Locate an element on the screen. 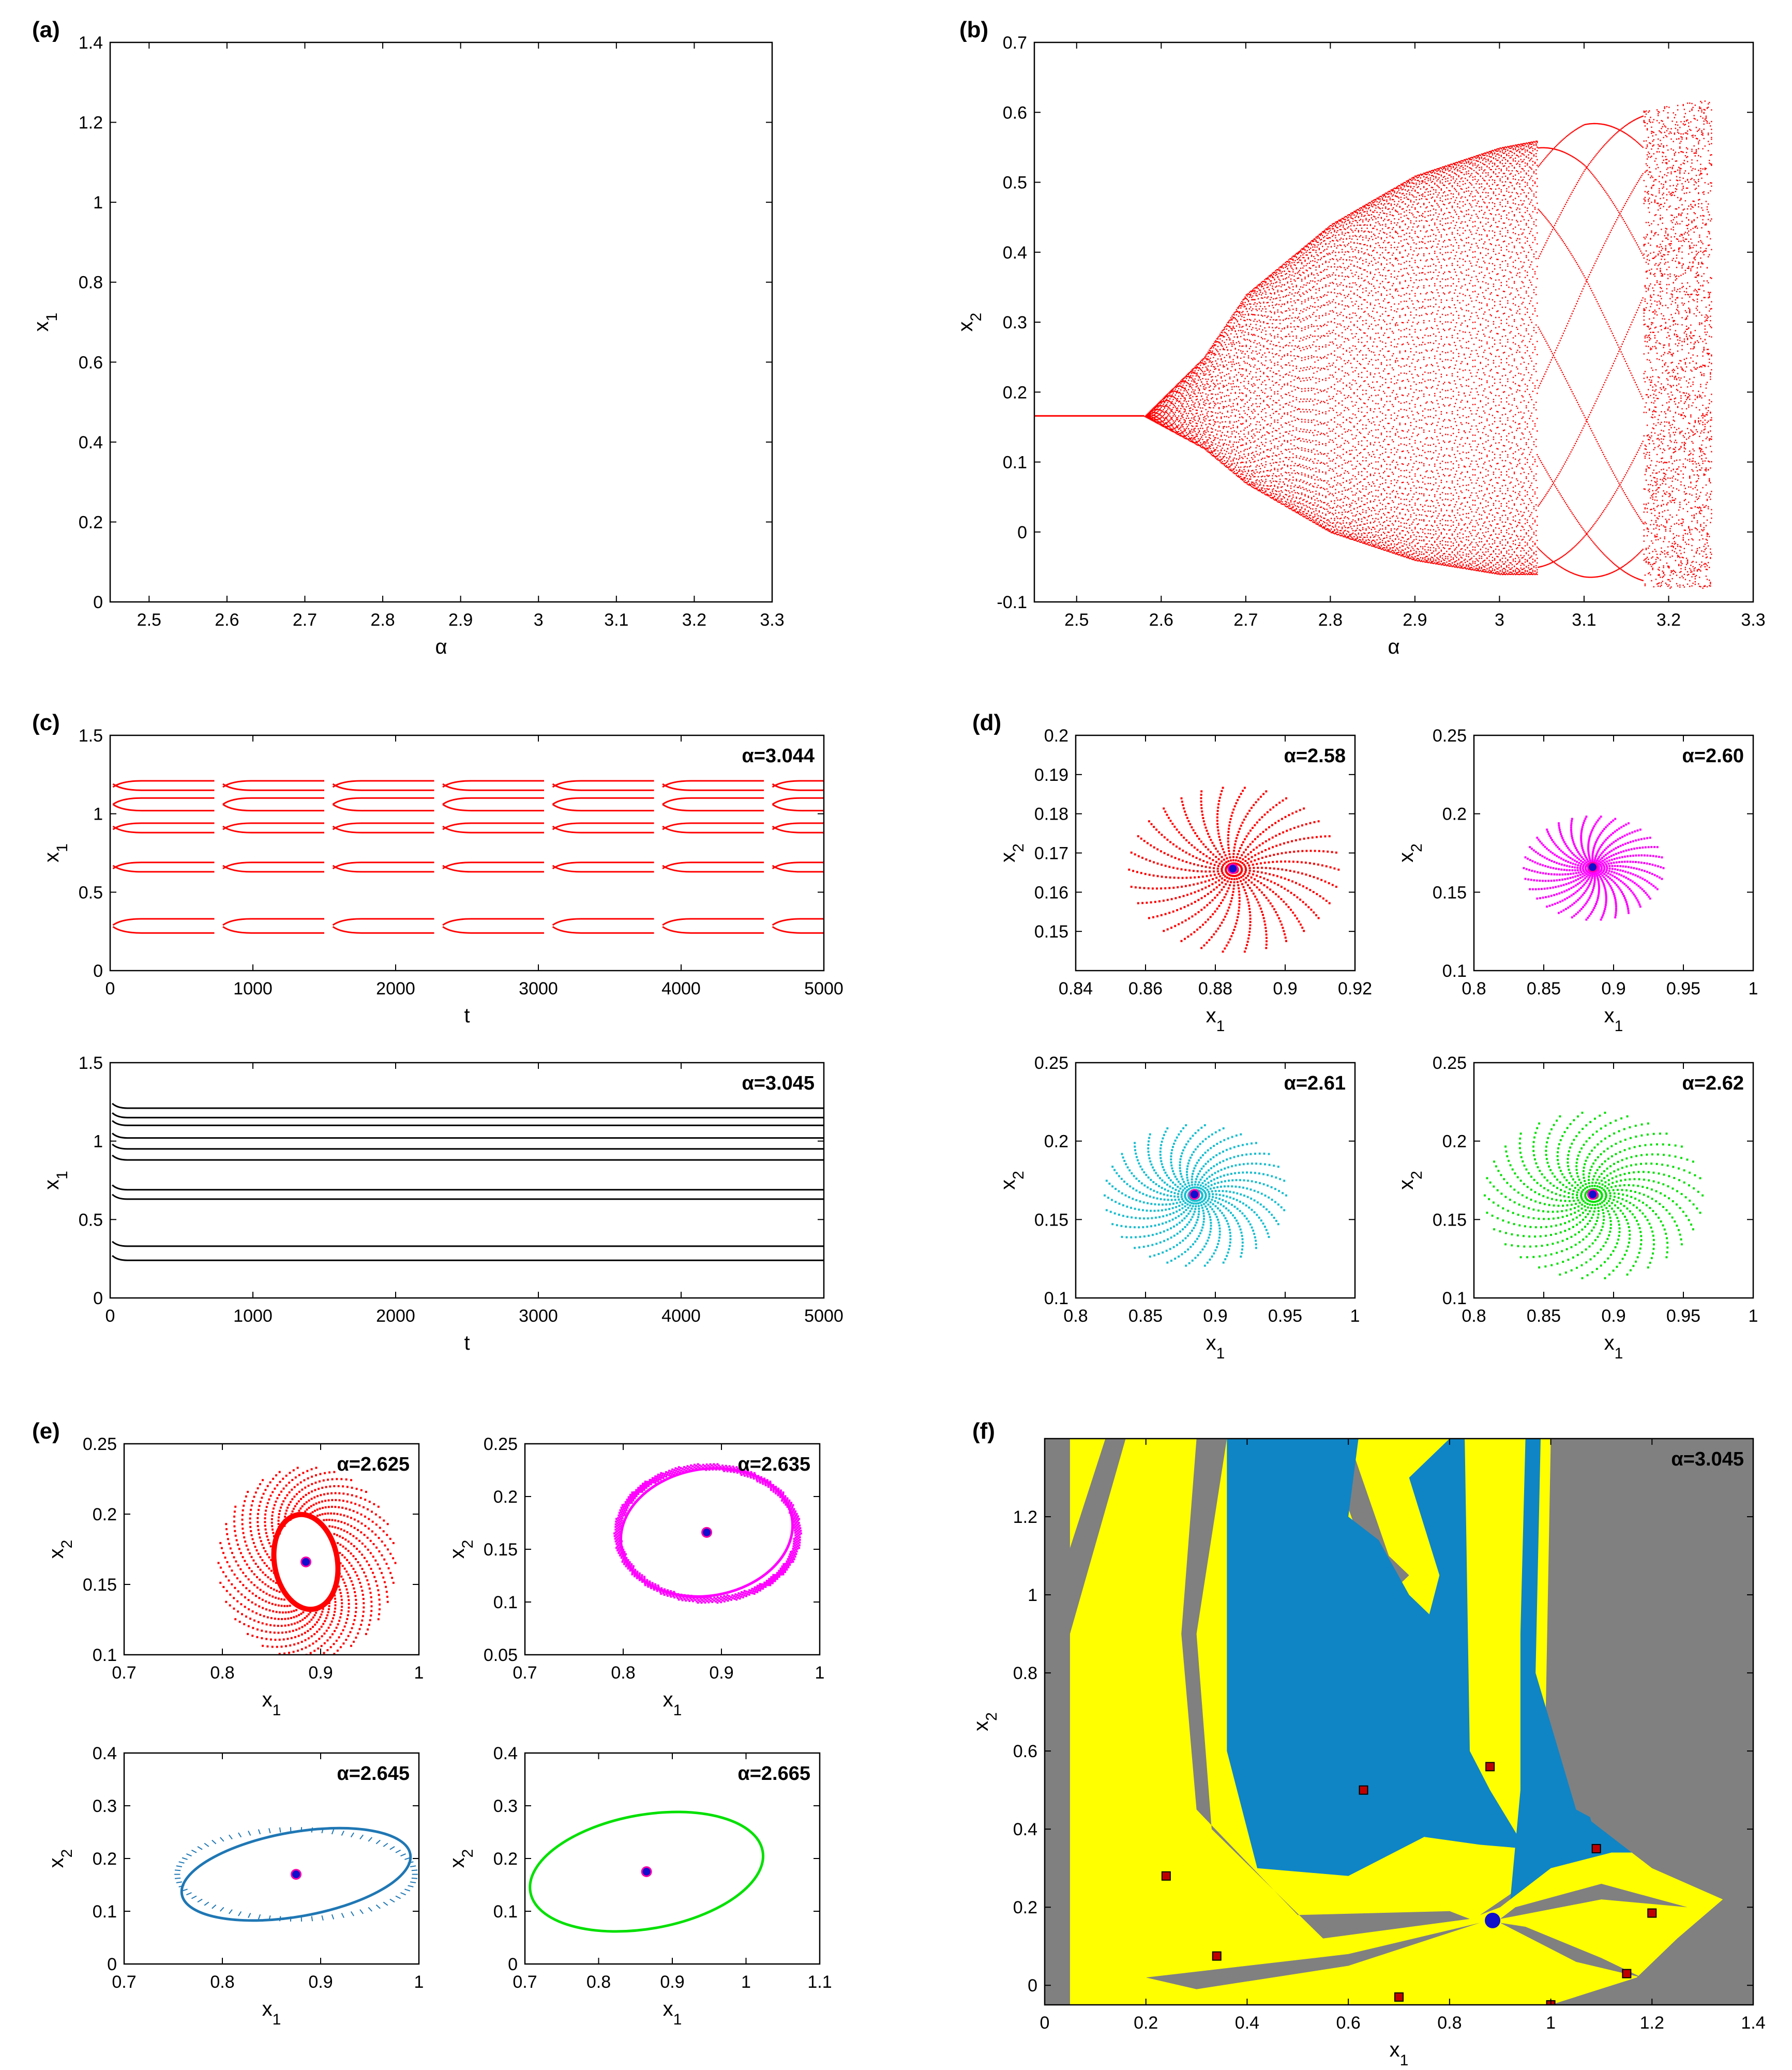  bifurcation-points is located at coordinates (473, 356).